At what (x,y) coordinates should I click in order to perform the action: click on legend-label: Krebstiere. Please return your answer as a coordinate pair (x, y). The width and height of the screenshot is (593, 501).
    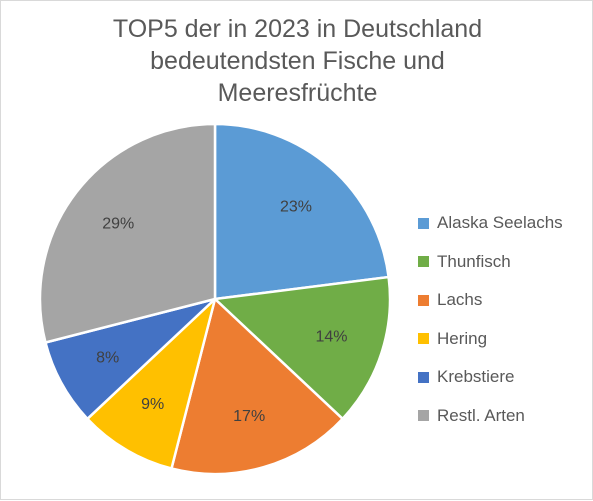
    Looking at the image, I should click on (476, 377).